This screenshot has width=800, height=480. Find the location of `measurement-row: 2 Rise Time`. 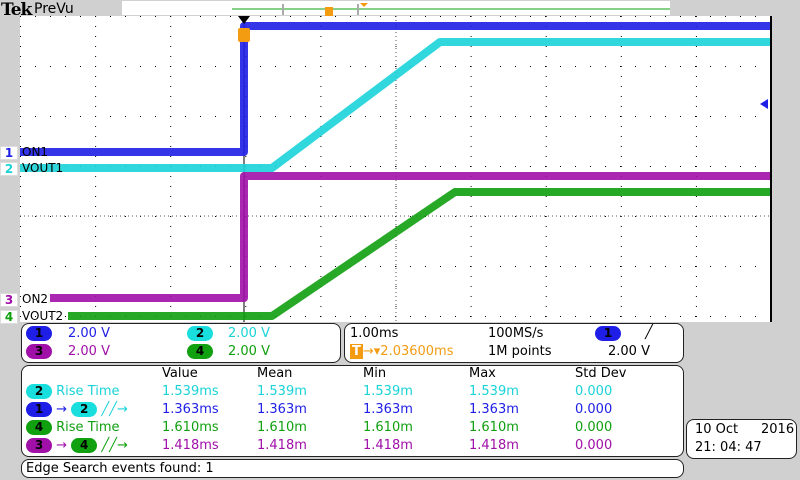

measurement-row: 2 Rise Time is located at coordinates (73, 391).